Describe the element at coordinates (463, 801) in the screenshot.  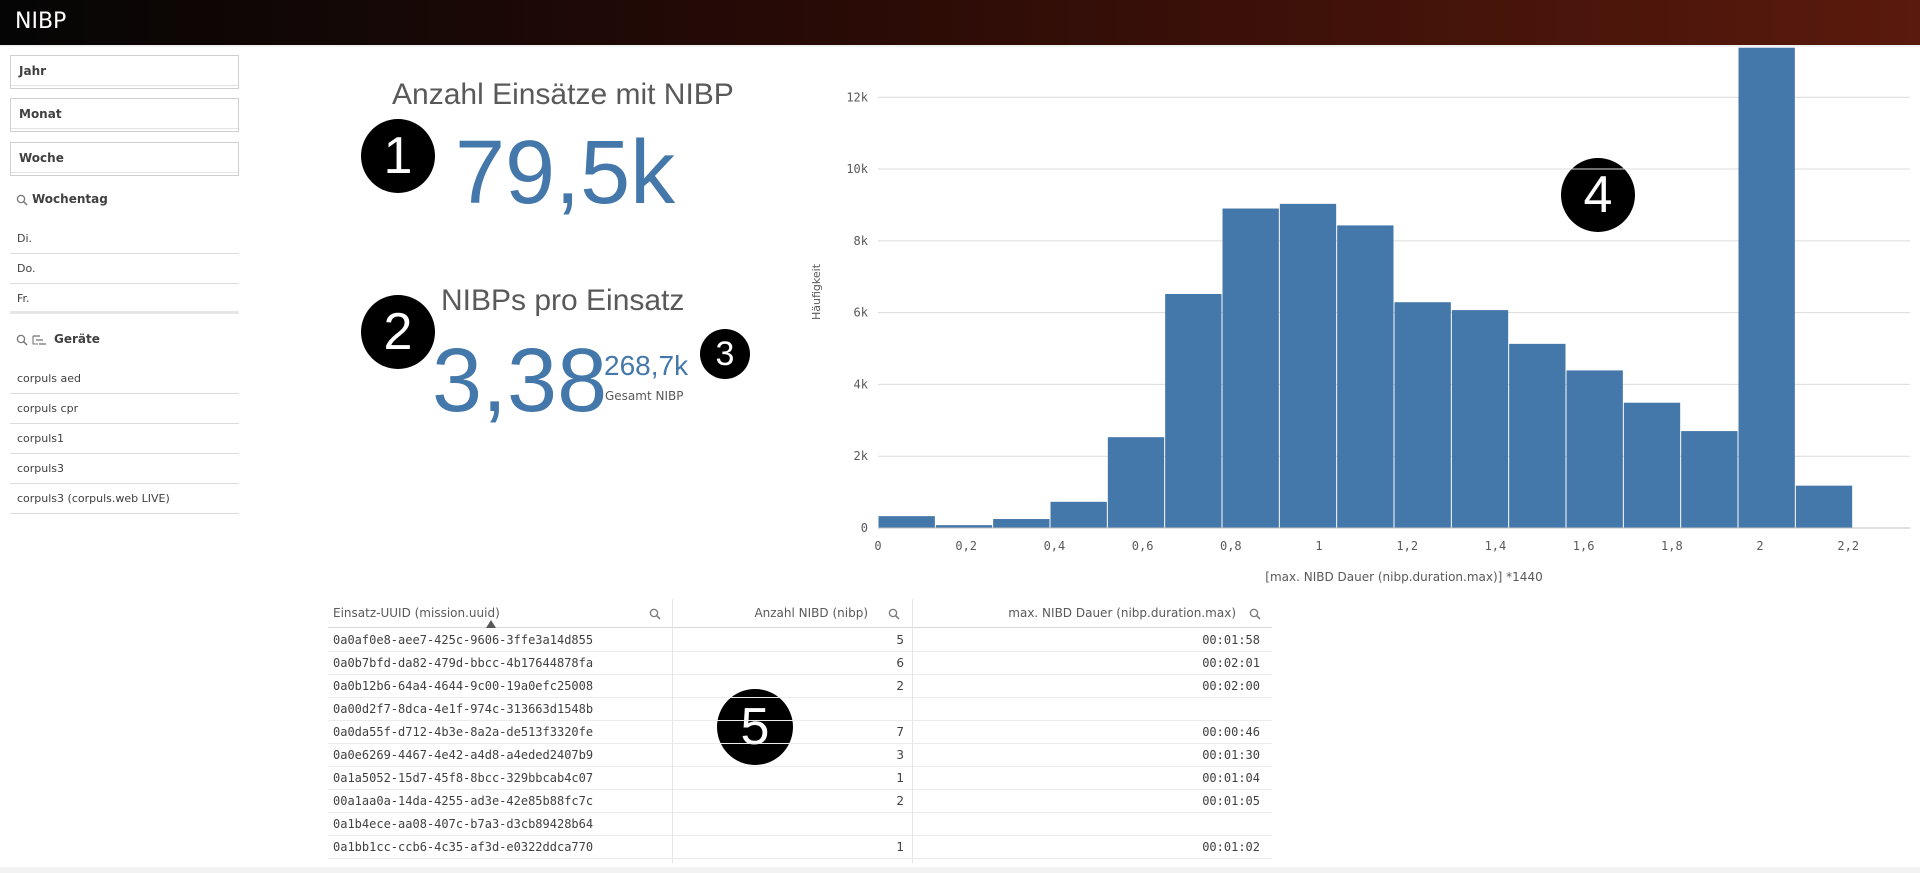
I see `cell-uuid: 00a1aa0a-14da-4255-ad3e-42e85b88fc7c` at that location.